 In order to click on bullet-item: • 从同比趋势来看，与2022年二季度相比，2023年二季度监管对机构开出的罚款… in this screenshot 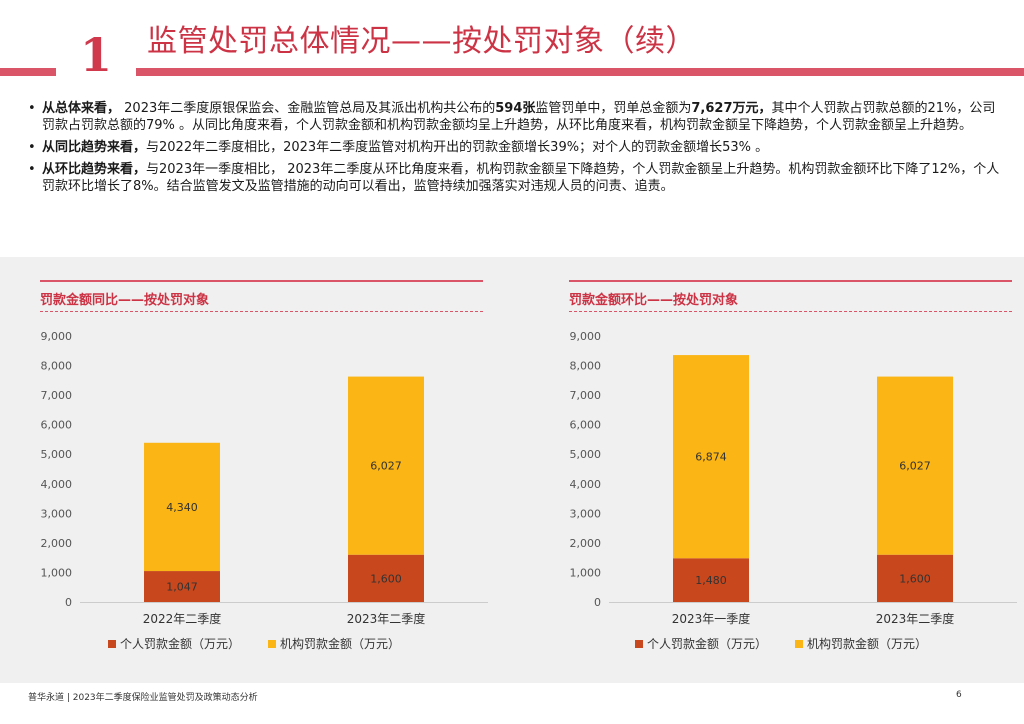, I will do `click(512, 147)`.